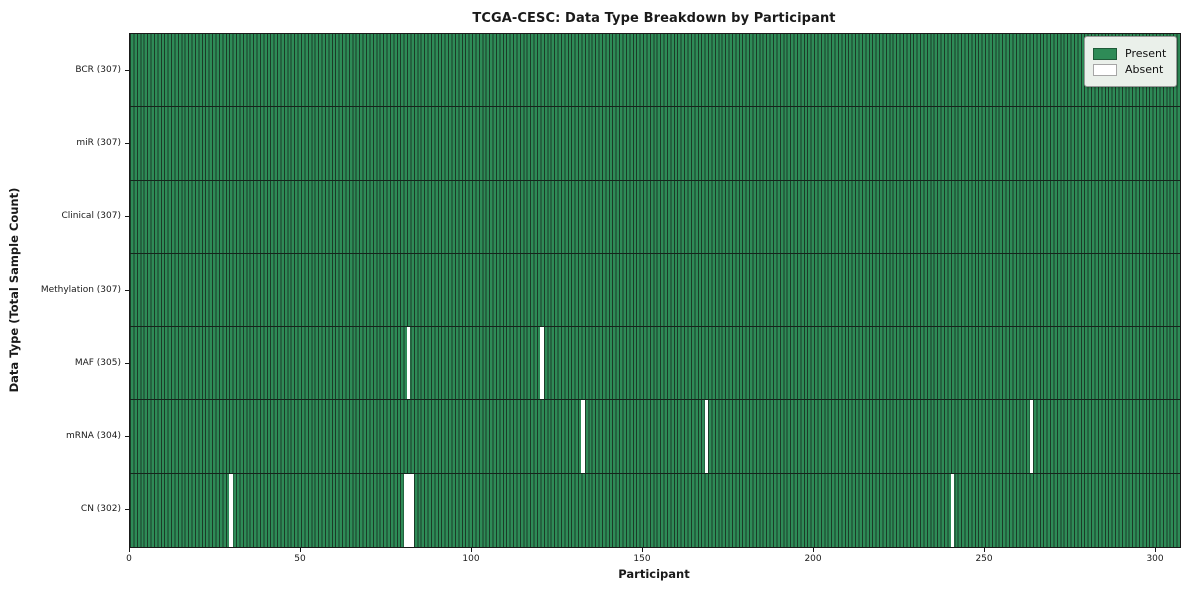  Describe the element at coordinates (1146, 53) in the screenshot. I see `legend-label-present: Present` at that location.